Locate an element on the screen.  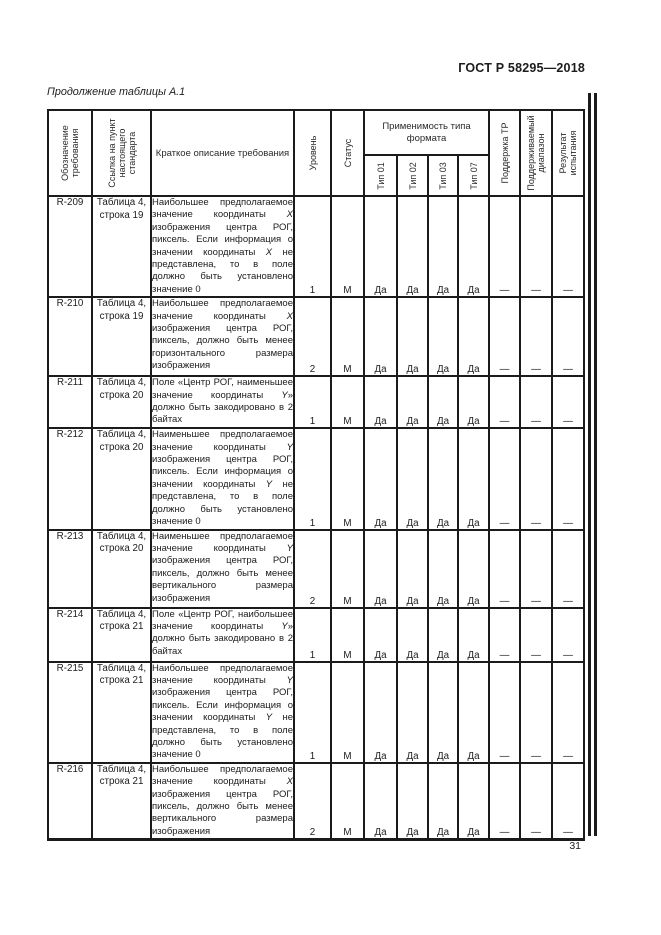
requirement-id-cell: R-216 is located at coordinates (70, 801).